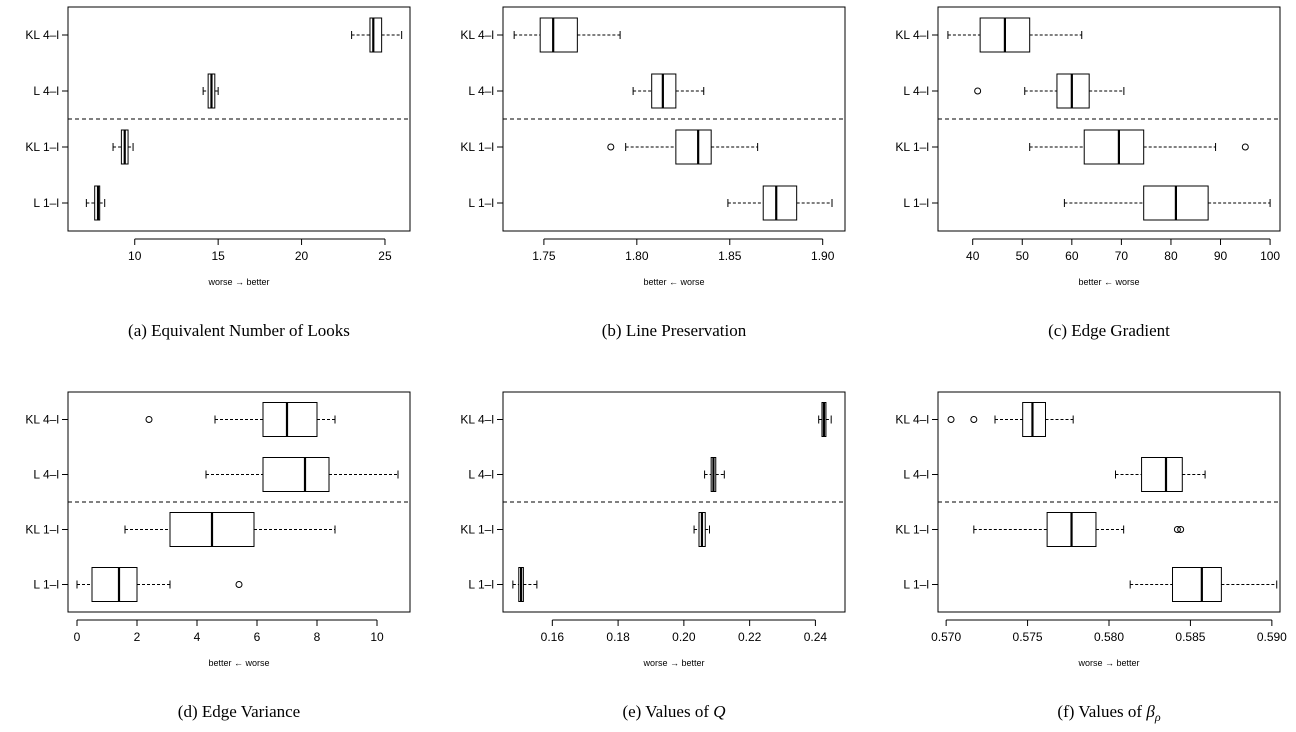 This screenshot has height=732, width=1296. What do you see at coordinates (544, 256) in the screenshot?
I see `x-tick-label: 1.75` at bounding box center [544, 256].